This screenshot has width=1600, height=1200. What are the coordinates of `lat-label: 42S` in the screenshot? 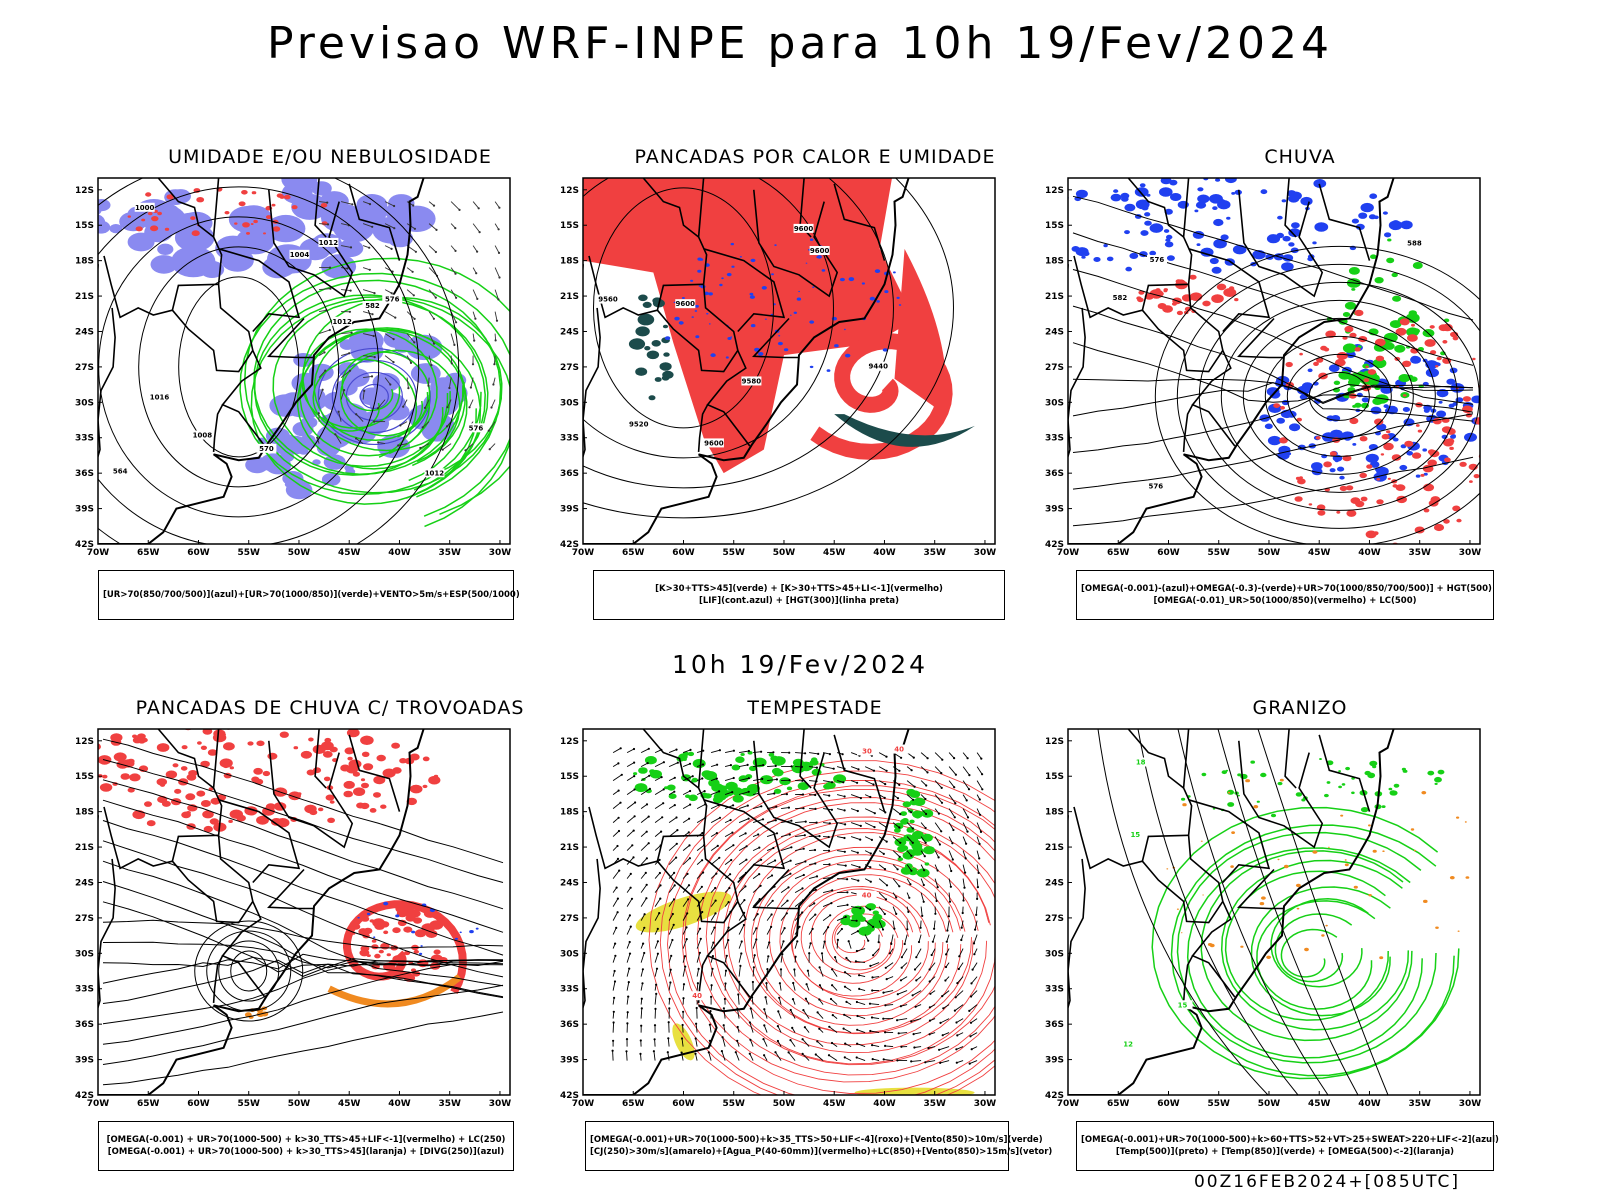 It's located at (569, 545).